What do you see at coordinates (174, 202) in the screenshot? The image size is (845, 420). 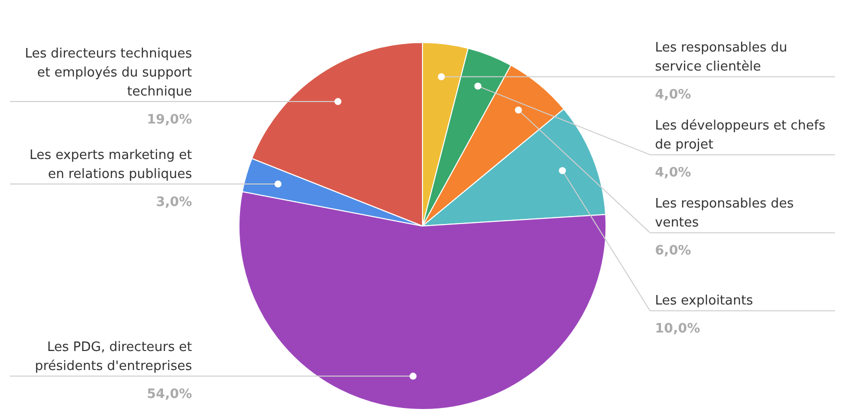 I see `data-label: 3,0%` at bounding box center [174, 202].